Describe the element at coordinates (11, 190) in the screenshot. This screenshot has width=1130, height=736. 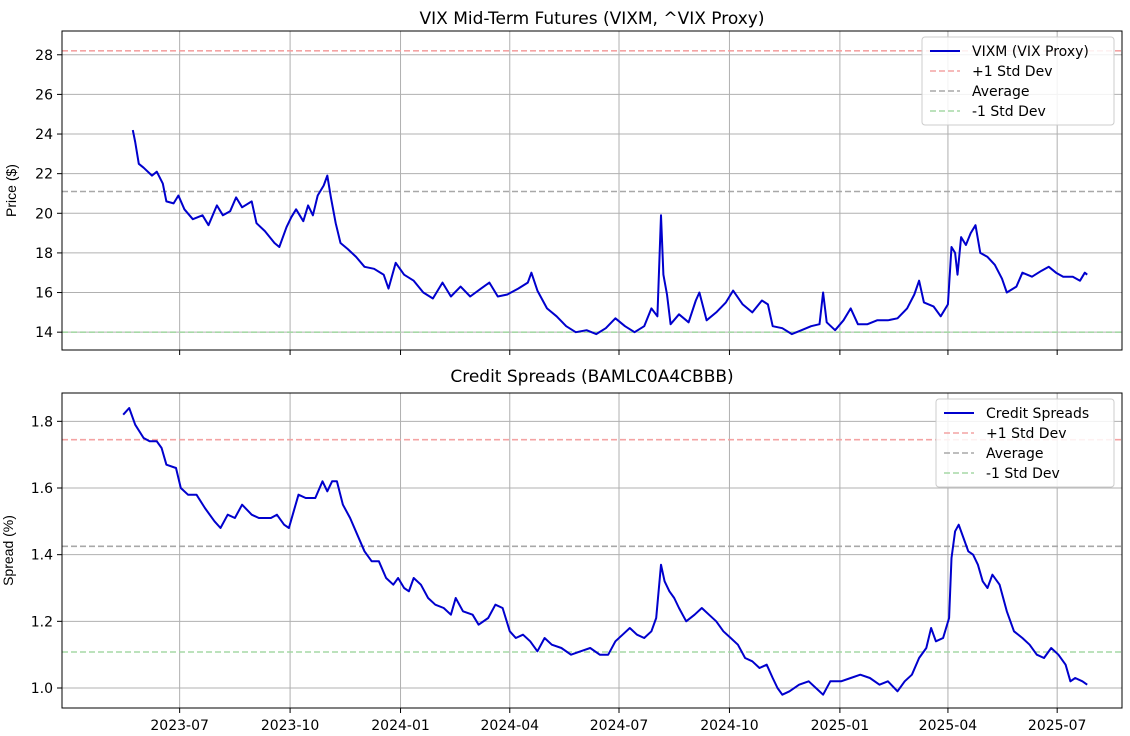
I see `y-axis-label: Price ($)` at that location.